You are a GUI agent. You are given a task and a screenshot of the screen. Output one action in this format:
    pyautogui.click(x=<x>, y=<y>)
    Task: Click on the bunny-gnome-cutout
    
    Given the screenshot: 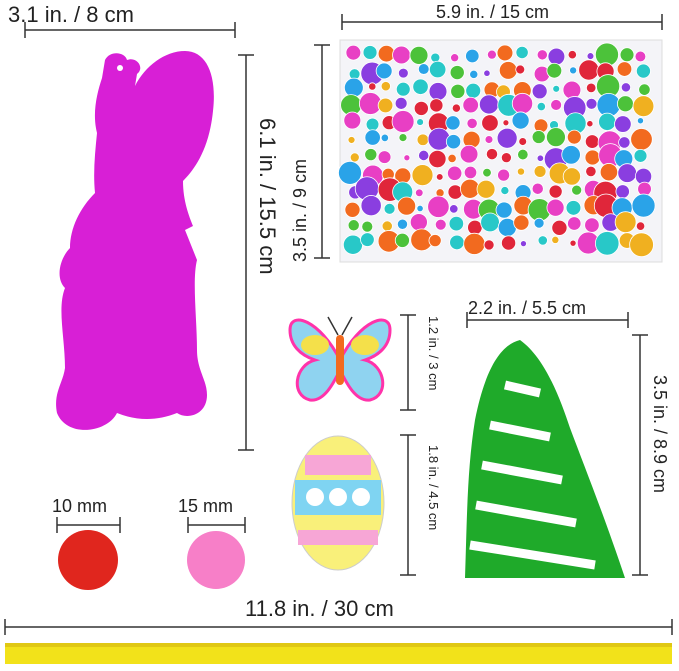 What is the action you would take?
    pyautogui.click(x=135, y=240)
    